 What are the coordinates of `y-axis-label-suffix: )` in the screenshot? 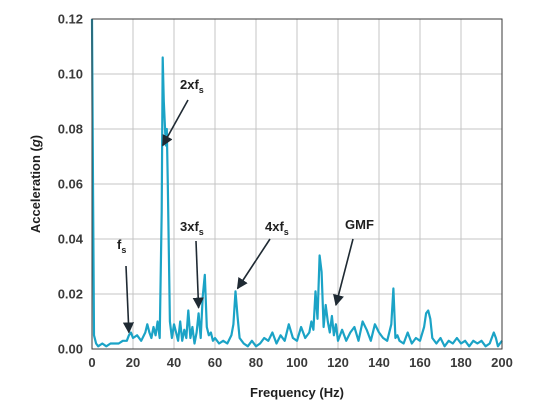 It's located at (35, 137).